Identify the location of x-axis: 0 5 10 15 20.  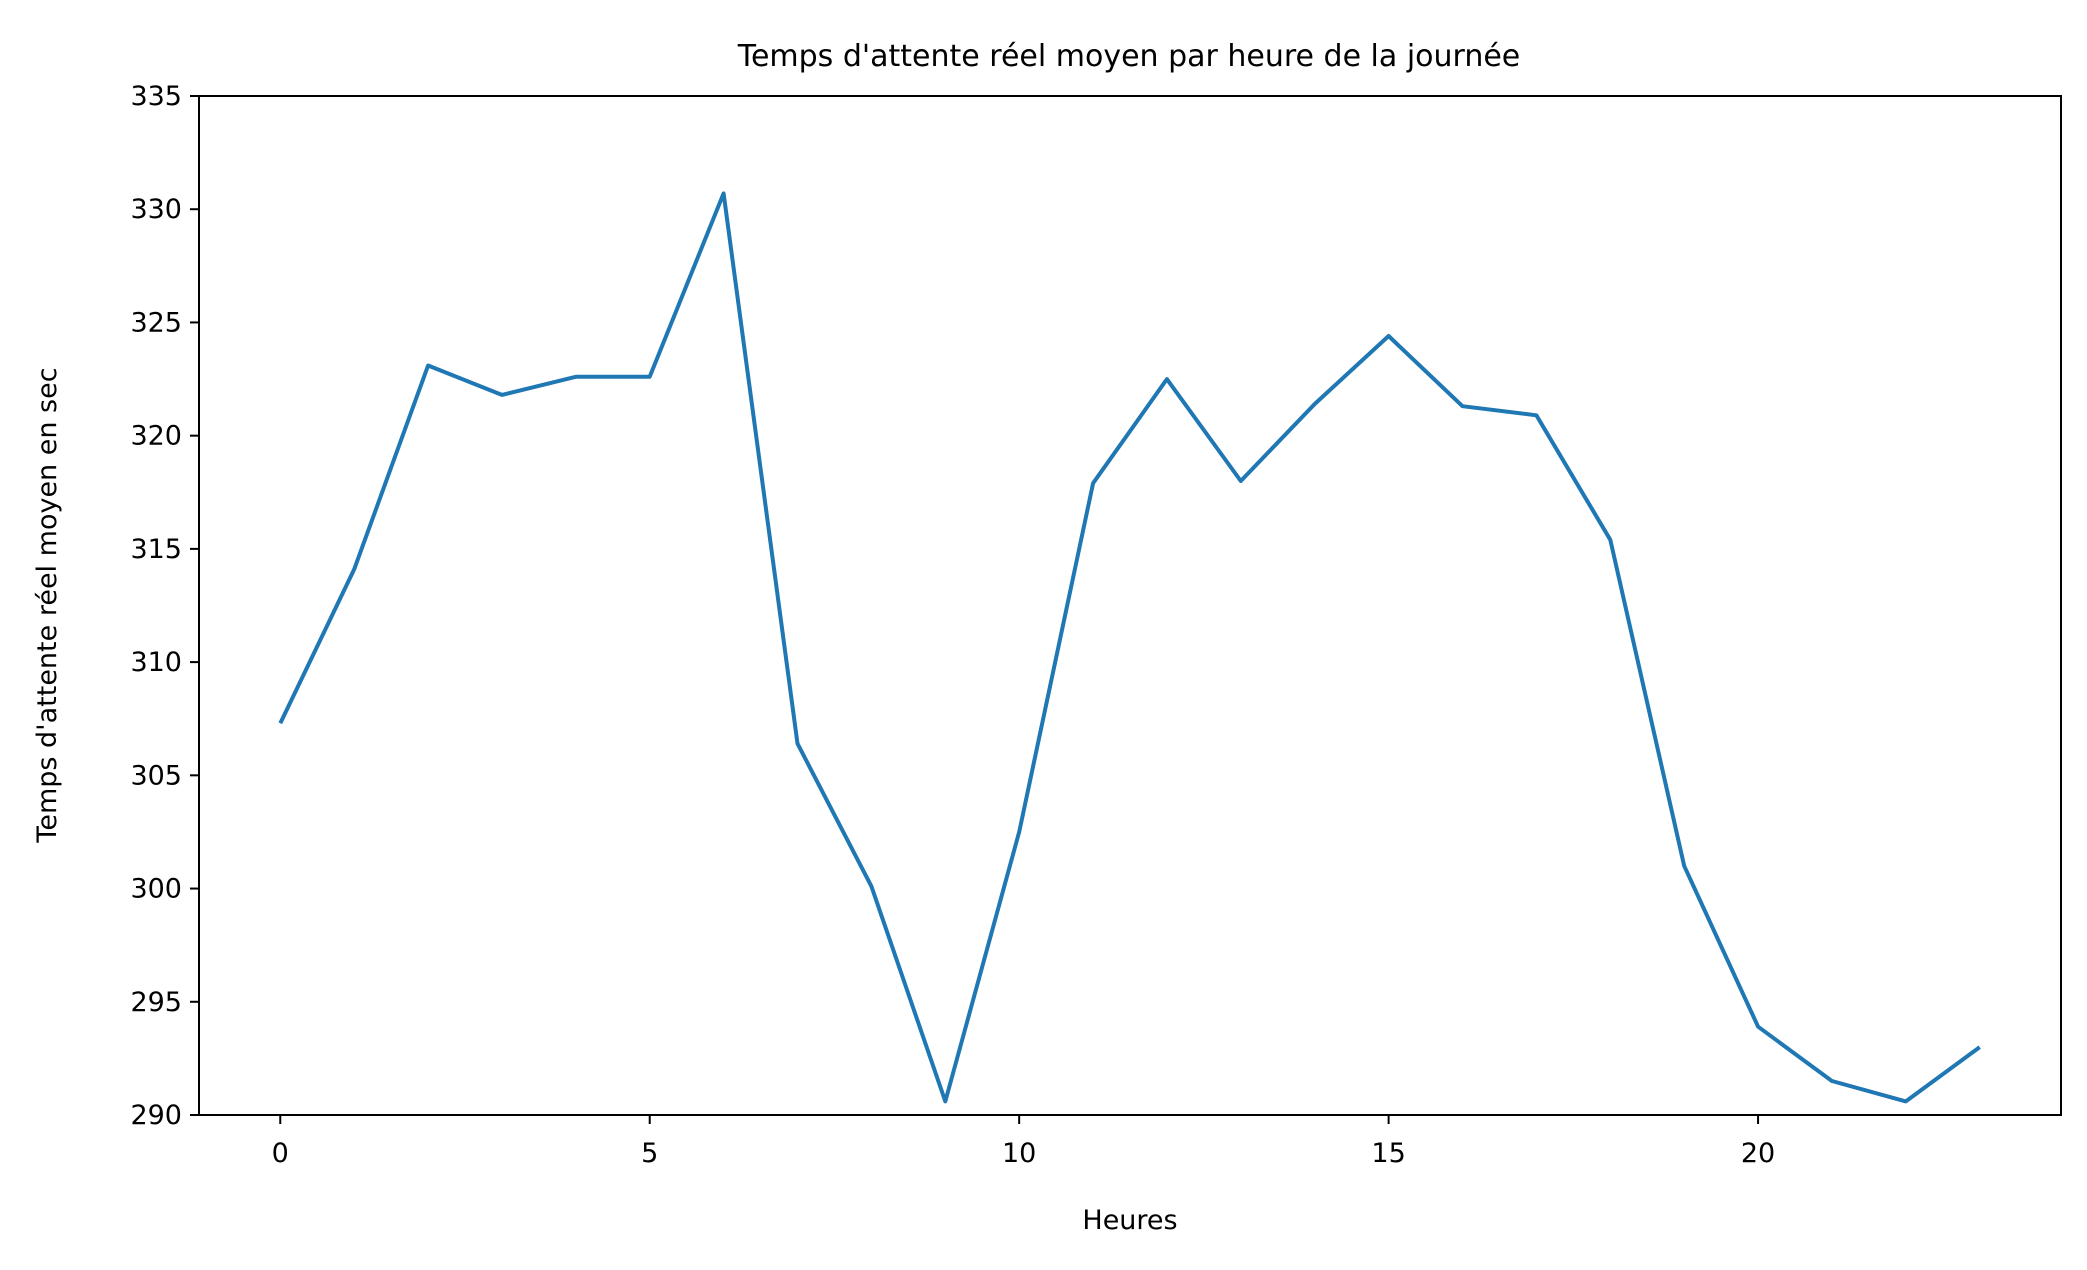
(1023, 1142).